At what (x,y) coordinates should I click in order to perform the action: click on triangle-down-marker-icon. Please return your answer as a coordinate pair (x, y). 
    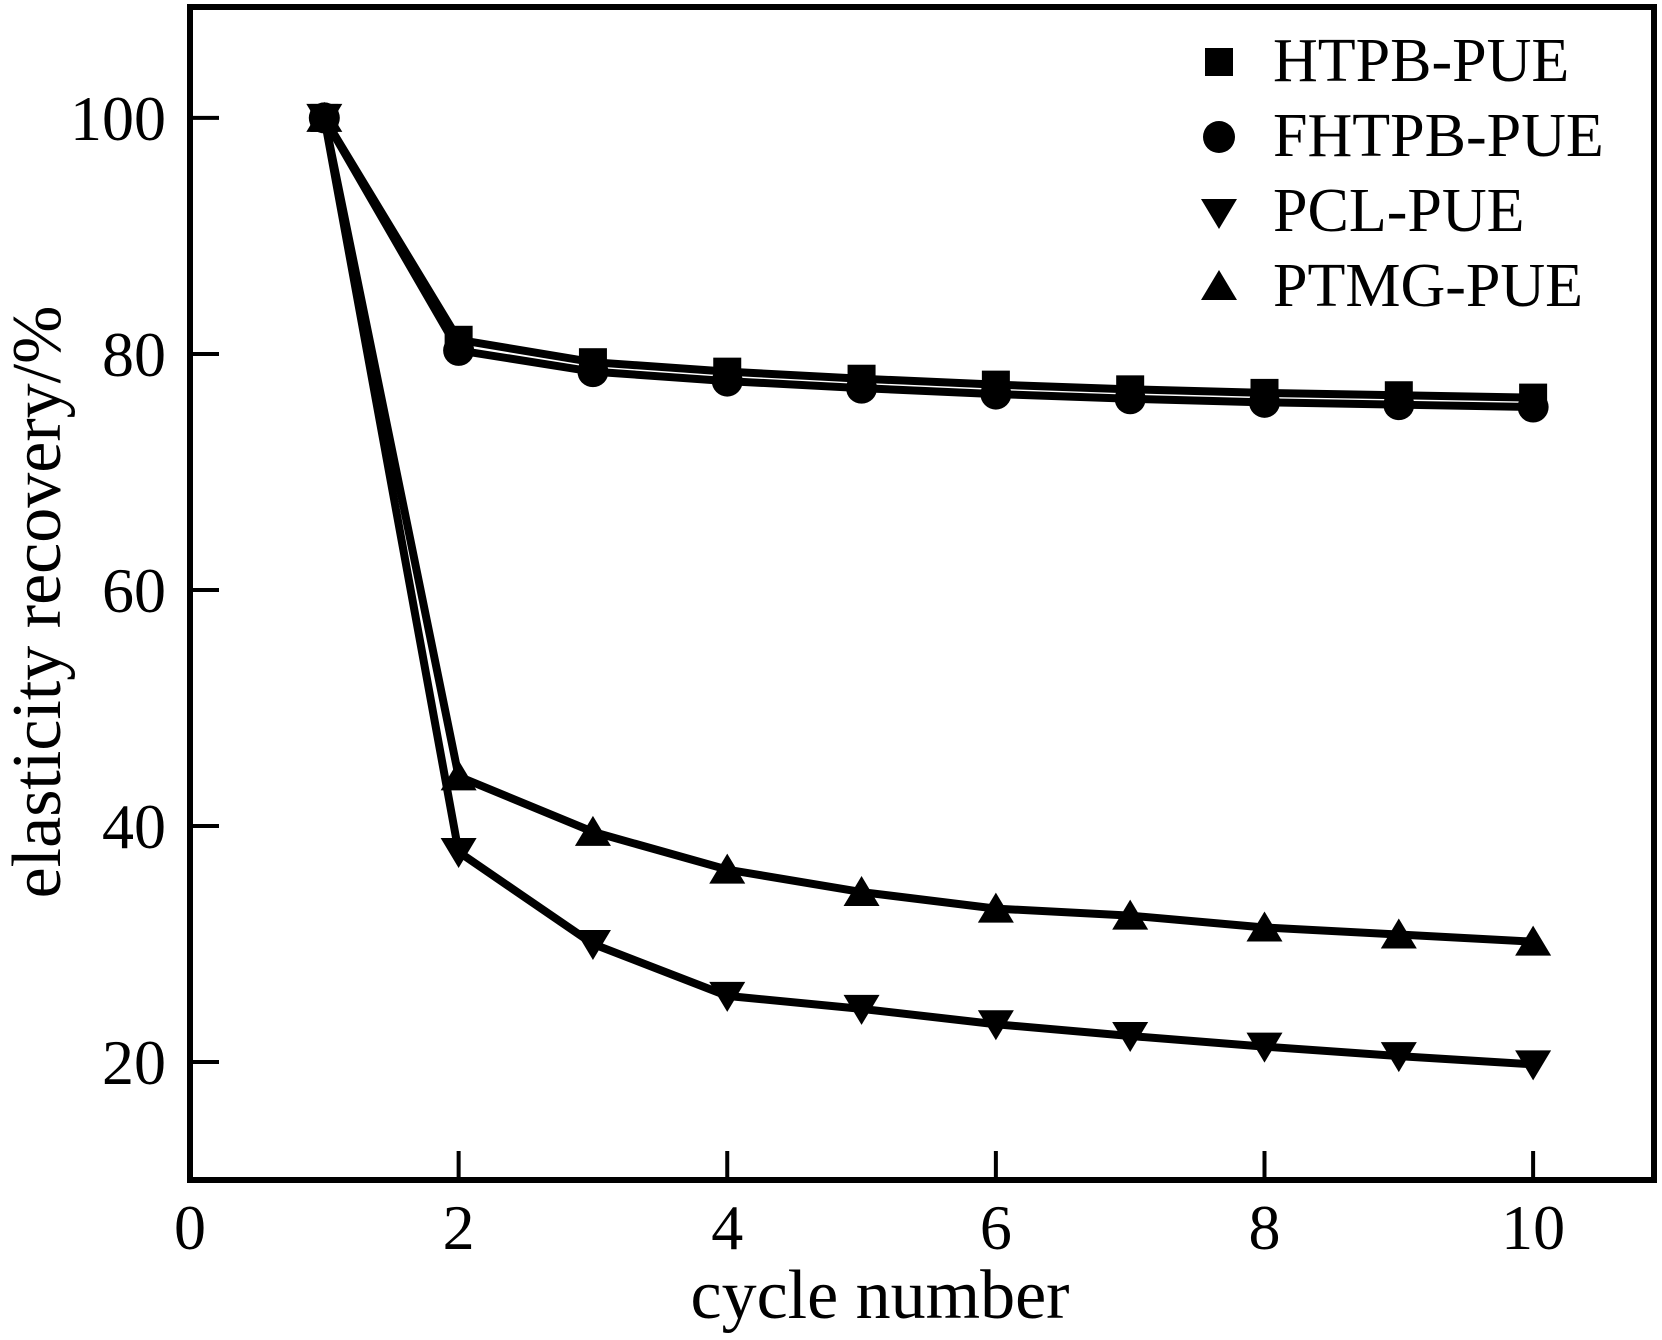
    Looking at the image, I should click on (1219, 212).